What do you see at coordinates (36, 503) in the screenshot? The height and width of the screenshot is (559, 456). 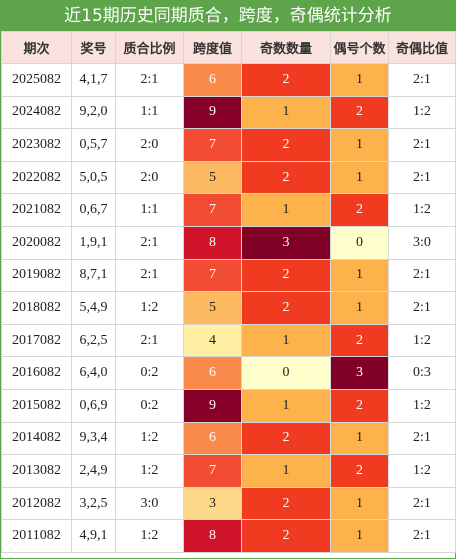 I see `cell-period: 2012082` at bounding box center [36, 503].